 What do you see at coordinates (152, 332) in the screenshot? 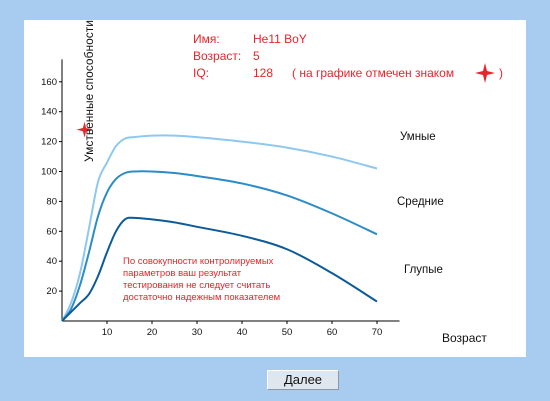
I see `x-tick-label: 20` at bounding box center [152, 332].